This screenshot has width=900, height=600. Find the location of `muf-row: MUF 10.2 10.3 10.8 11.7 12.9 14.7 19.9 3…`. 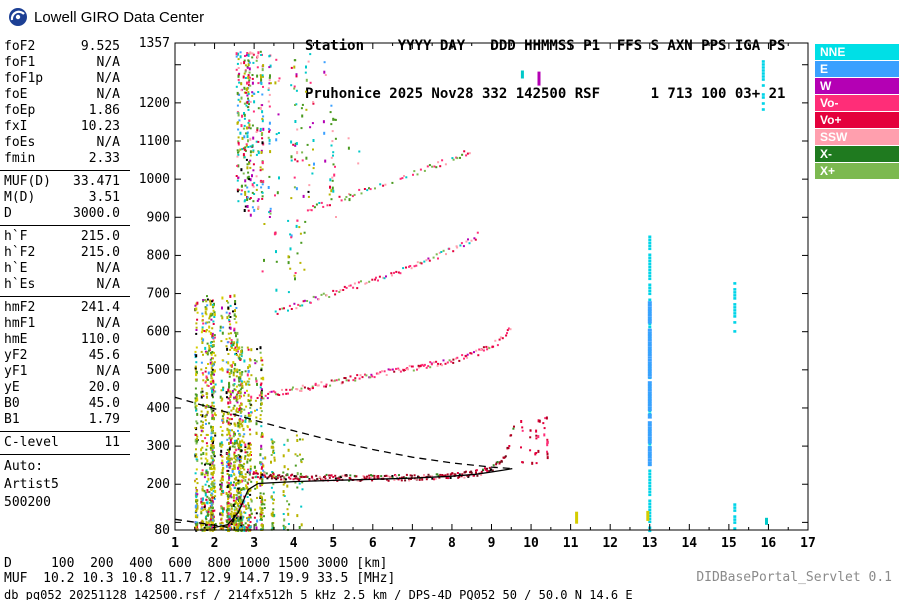

muf-row: MUF 10.2 10.3 10.8 11.7 12.9 14.7 19.9 3… is located at coordinates (200, 578).